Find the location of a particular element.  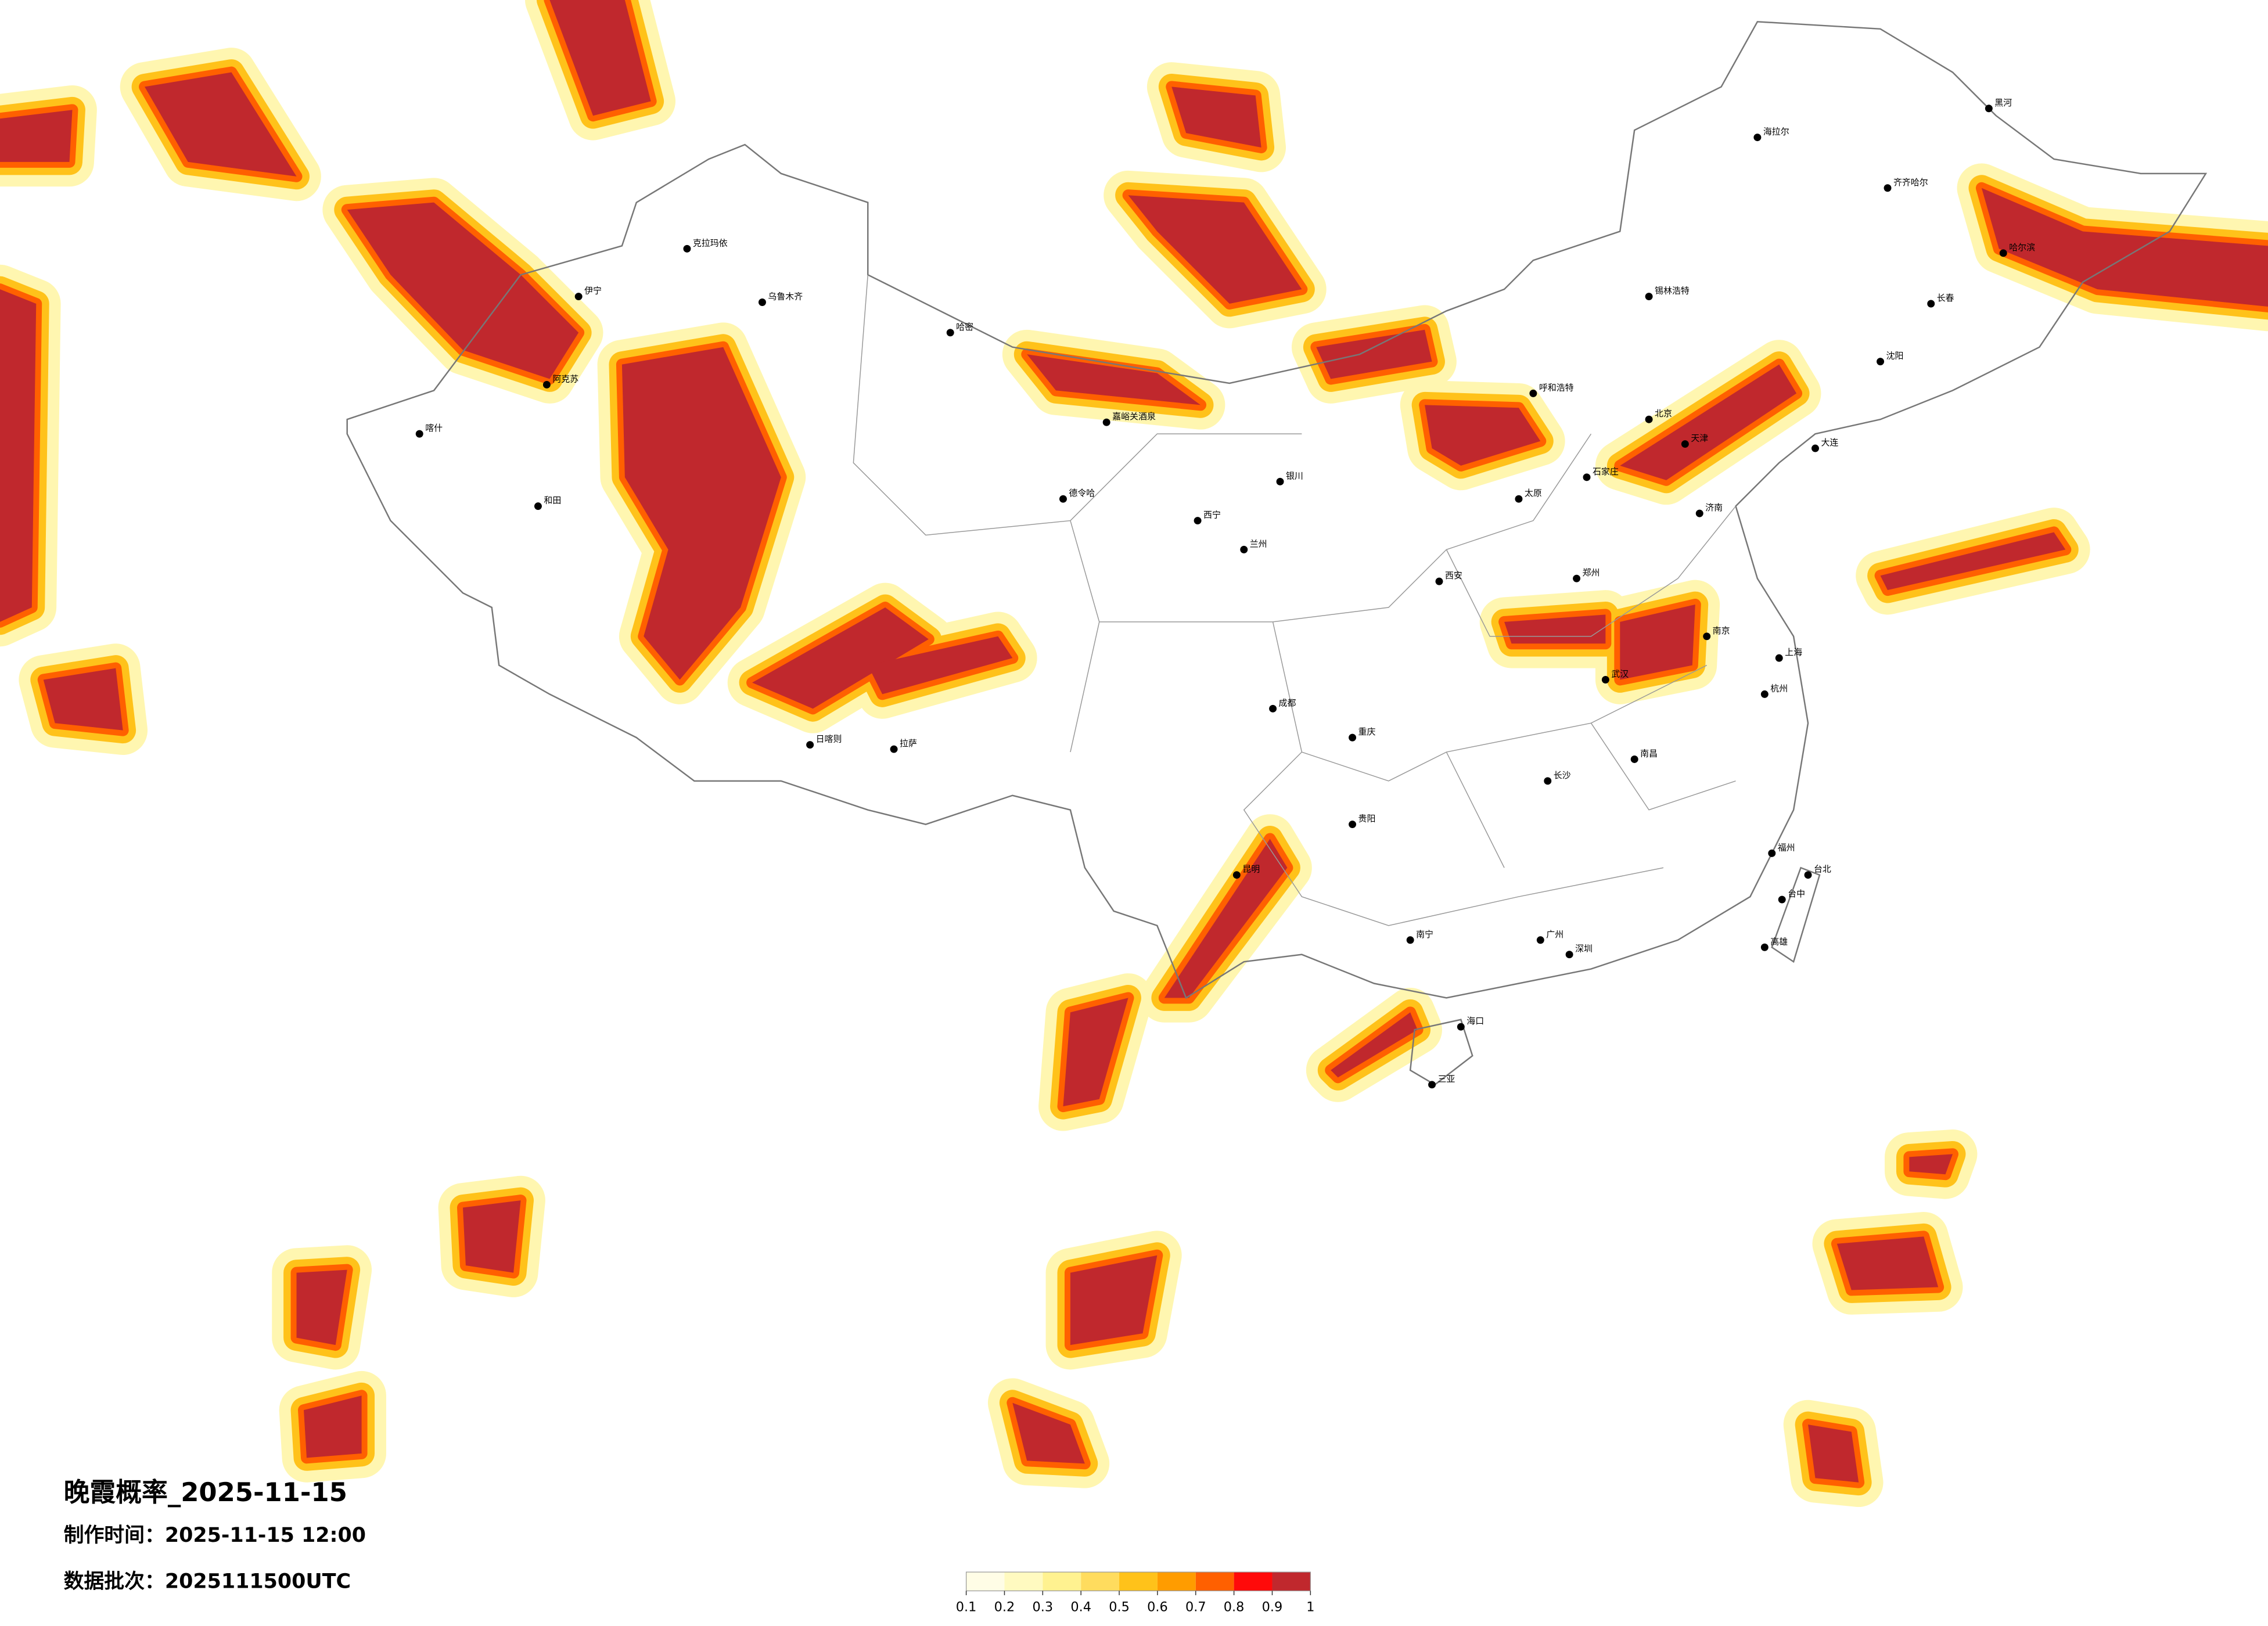

city-label: 昆明 is located at coordinates (1251, 869).